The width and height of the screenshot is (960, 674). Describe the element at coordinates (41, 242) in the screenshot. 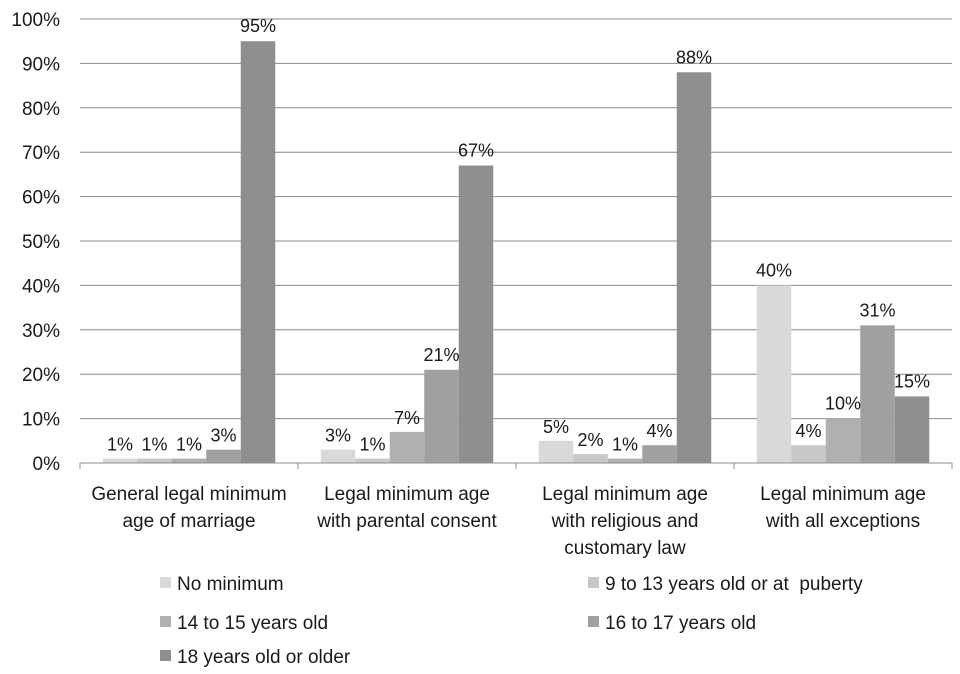

I see `y-tick-label: 50%` at that location.